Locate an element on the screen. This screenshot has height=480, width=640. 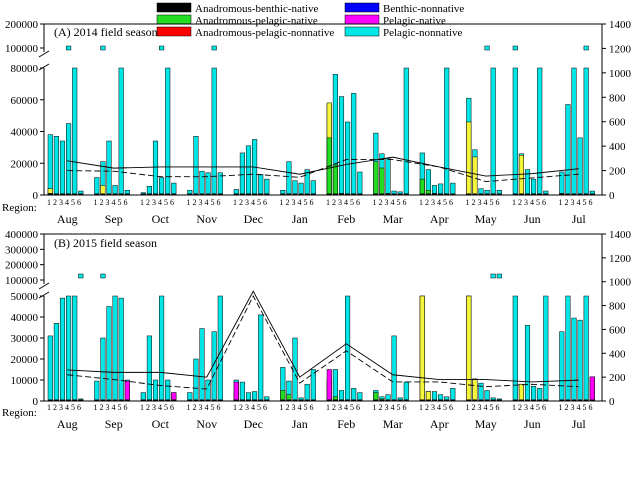
y2-tick-label: 200 is located at coordinates (617, 378).